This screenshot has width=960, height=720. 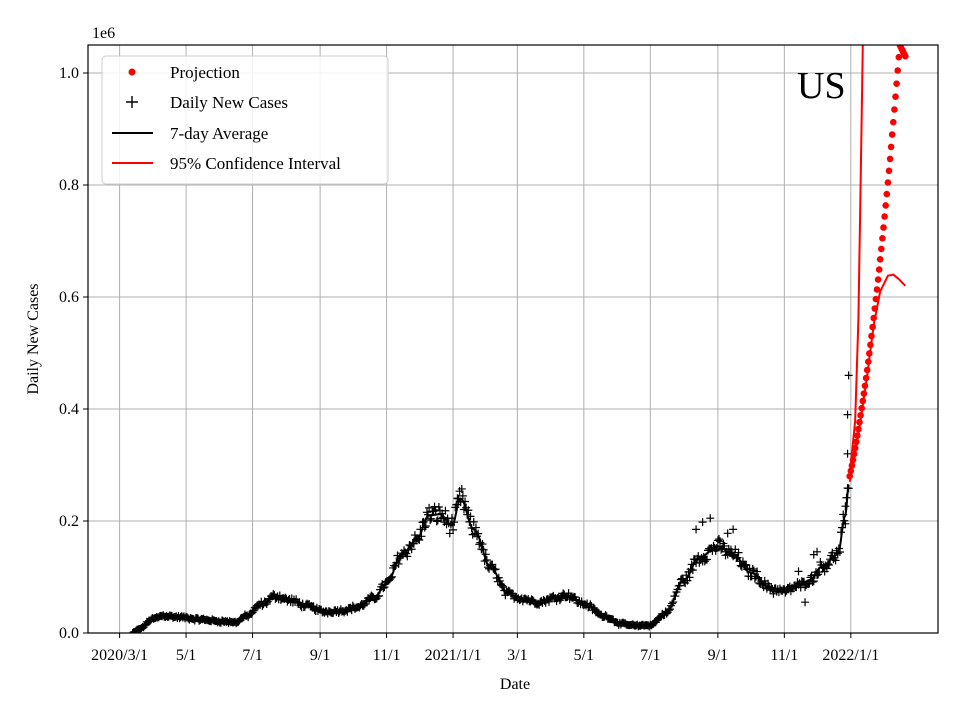 What do you see at coordinates (69, 521) in the screenshot?
I see `y-tick-label: 0.2` at bounding box center [69, 521].